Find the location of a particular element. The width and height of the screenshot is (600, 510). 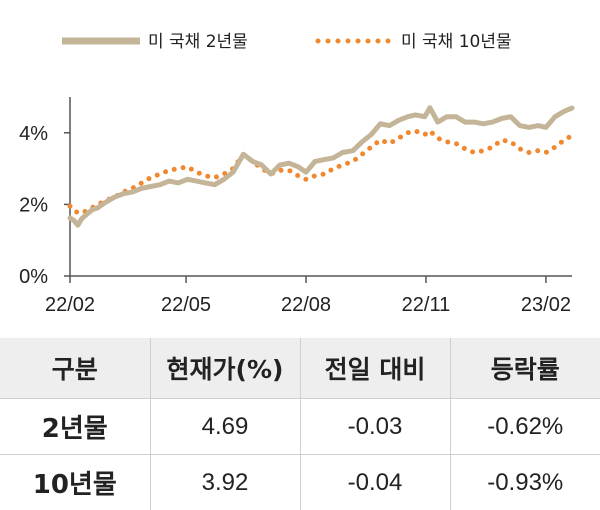

table-row-2y: 2년물 4.69 -0.03 -0.62% is located at coordinates (300, 427).